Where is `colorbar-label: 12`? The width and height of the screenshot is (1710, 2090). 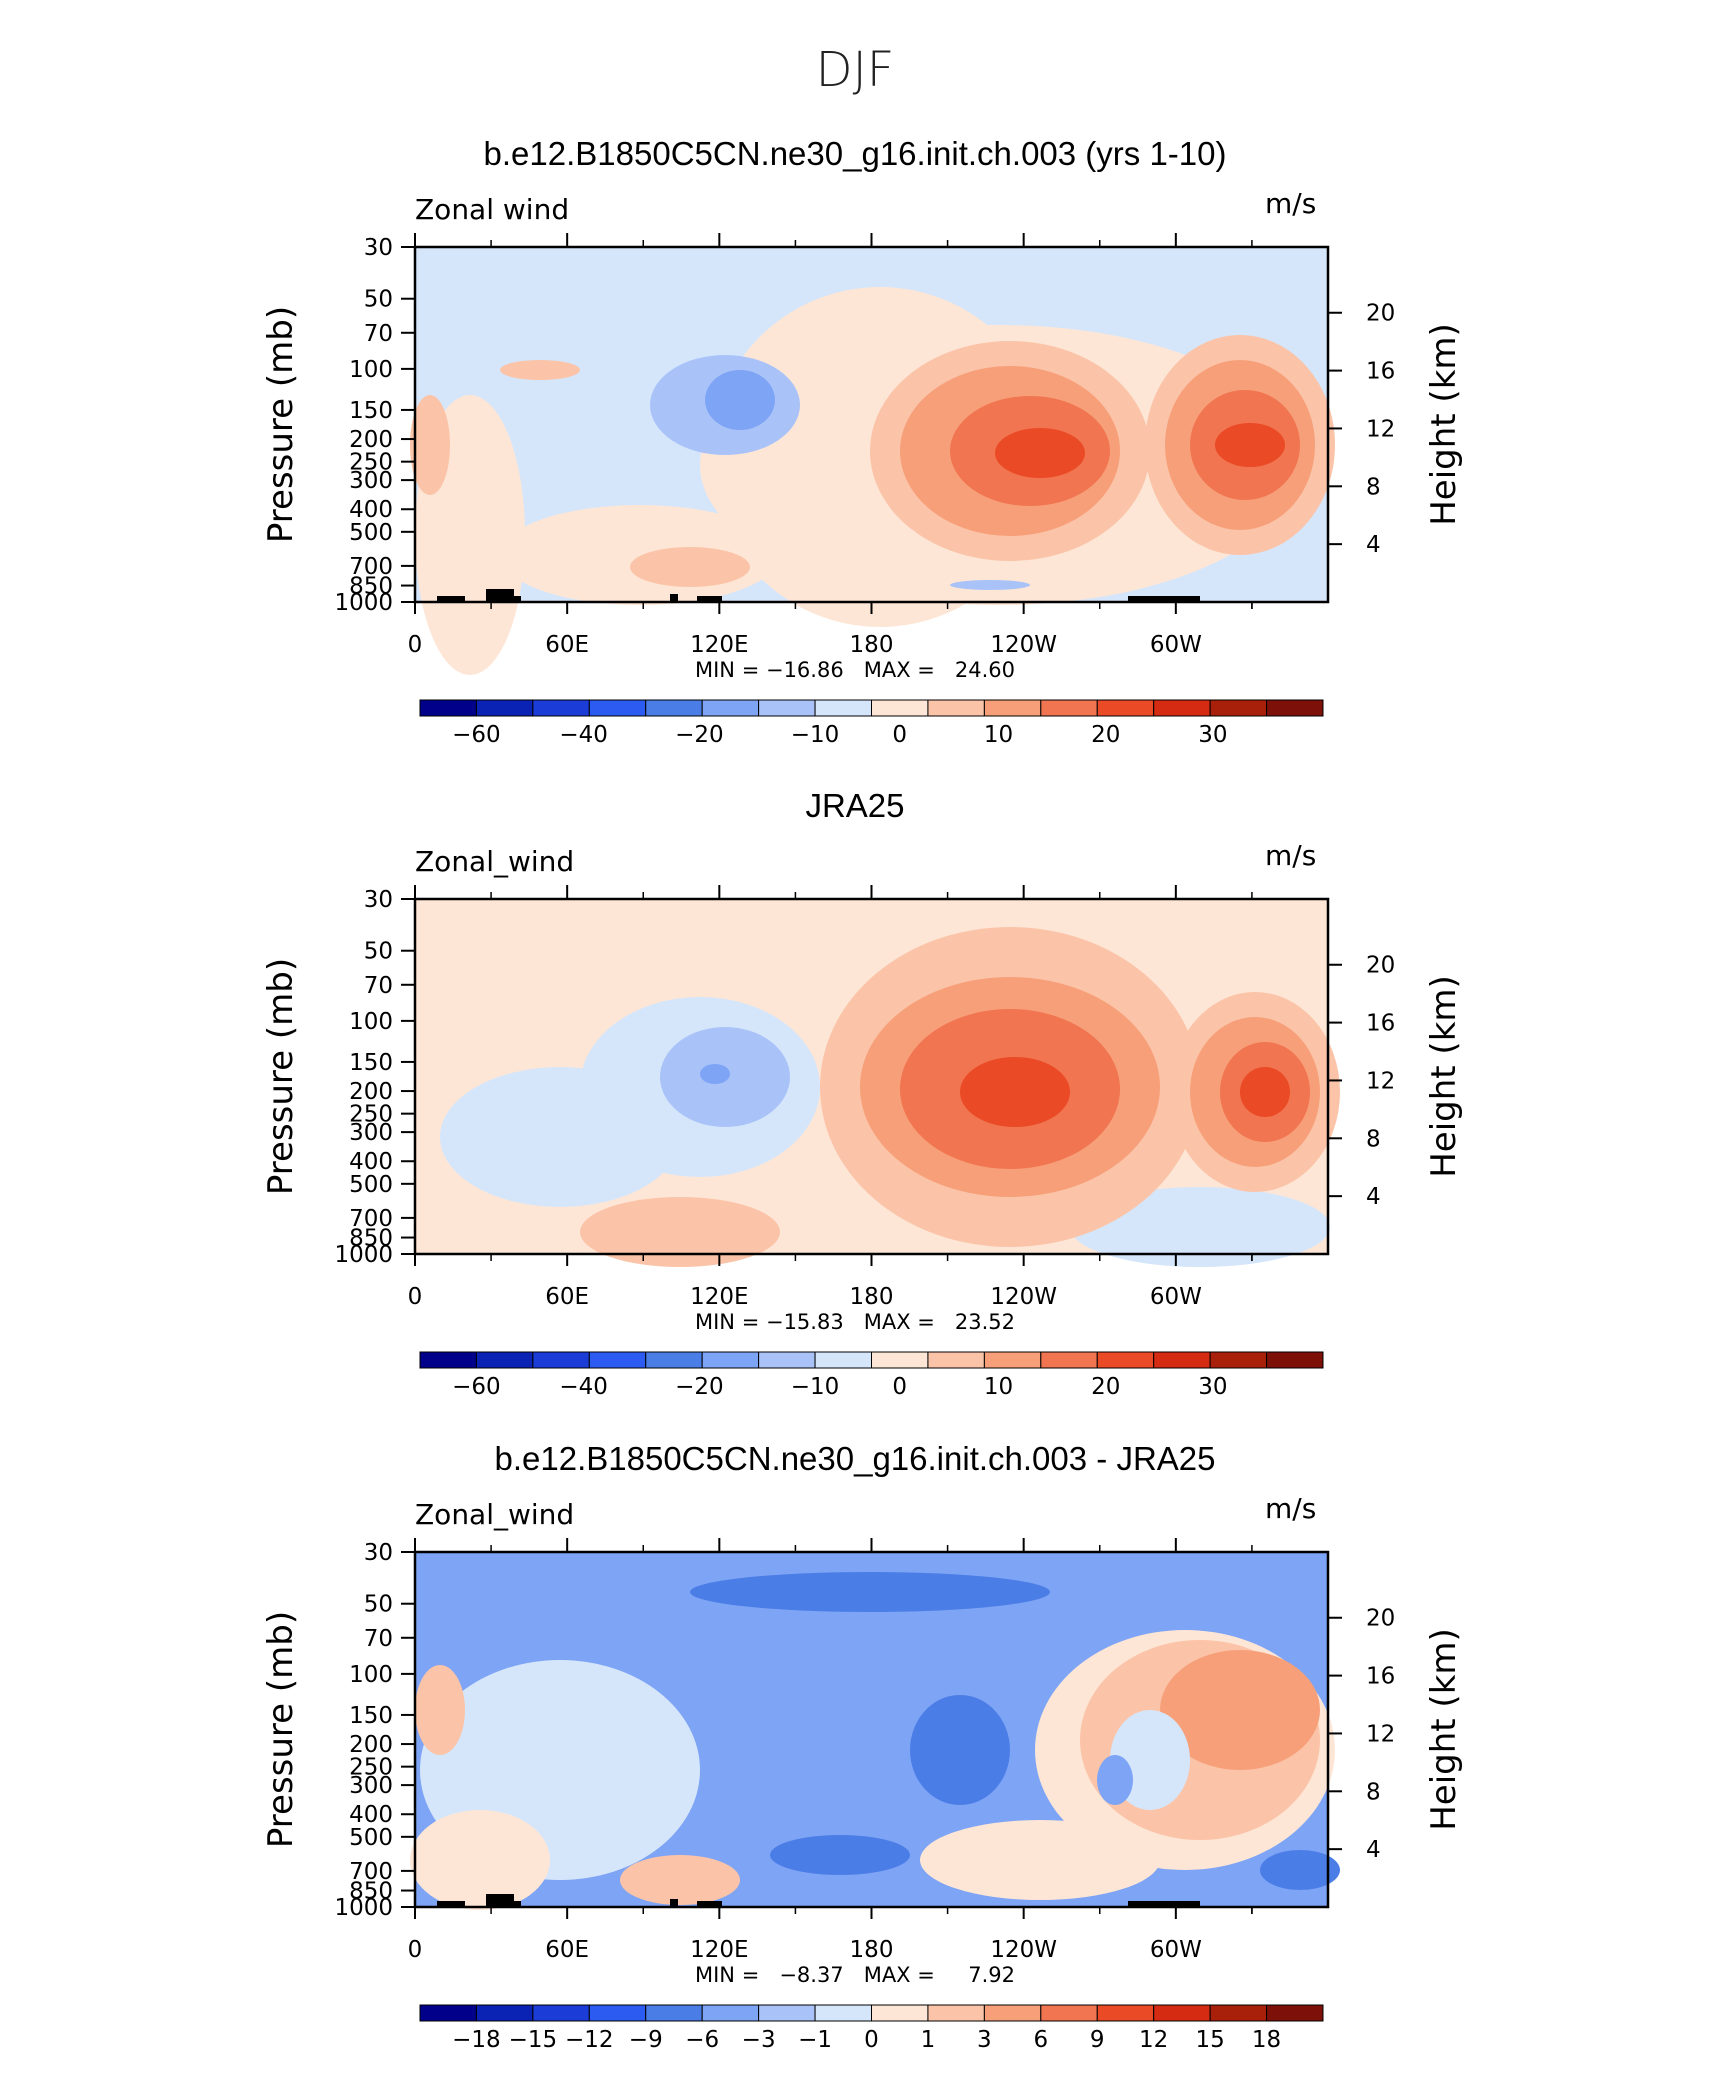 colorbar-label: 12 is located at coordinates (1153, 2040).